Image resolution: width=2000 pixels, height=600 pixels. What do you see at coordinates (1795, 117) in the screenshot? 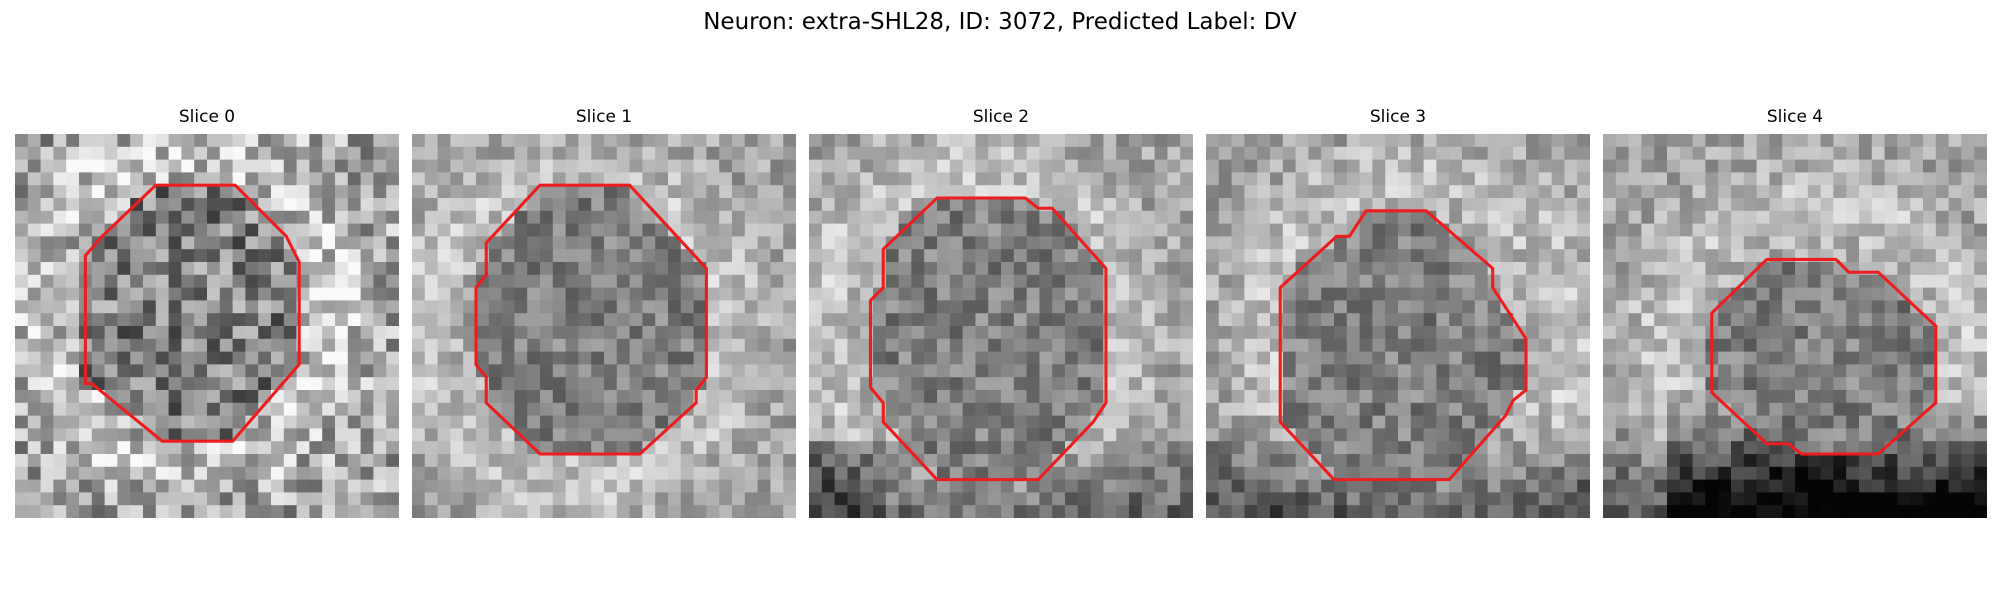
I see `slice-title-4: Slice 4` at bounding box center [1795, 117].